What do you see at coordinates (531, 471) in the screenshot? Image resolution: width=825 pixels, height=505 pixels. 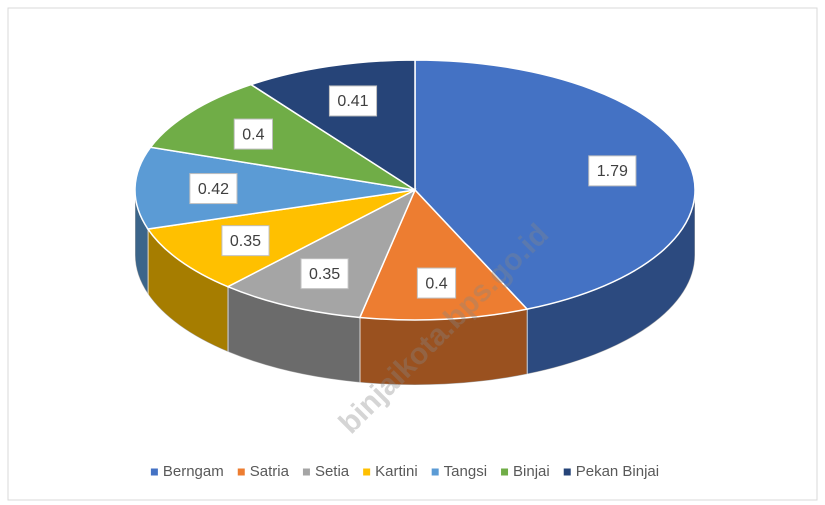 I see `legend-label: Binjai` at bounding box center [531, 471].